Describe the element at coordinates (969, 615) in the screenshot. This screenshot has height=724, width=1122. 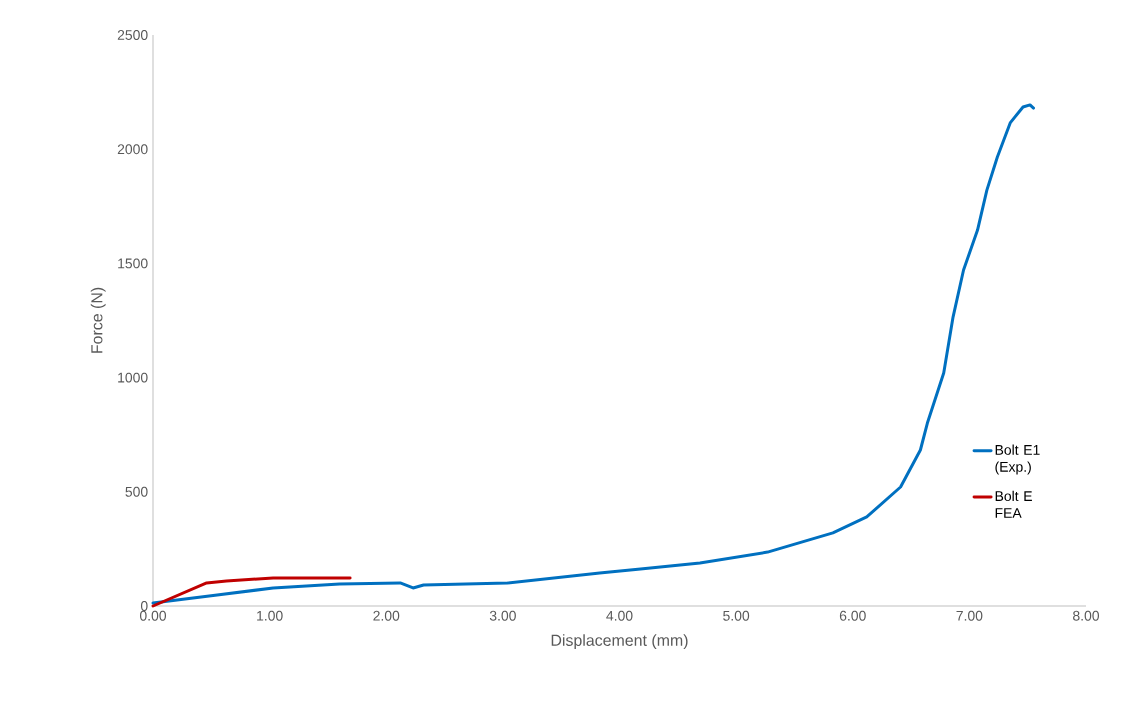
I see `x-tick-label: 7.00` at that location.